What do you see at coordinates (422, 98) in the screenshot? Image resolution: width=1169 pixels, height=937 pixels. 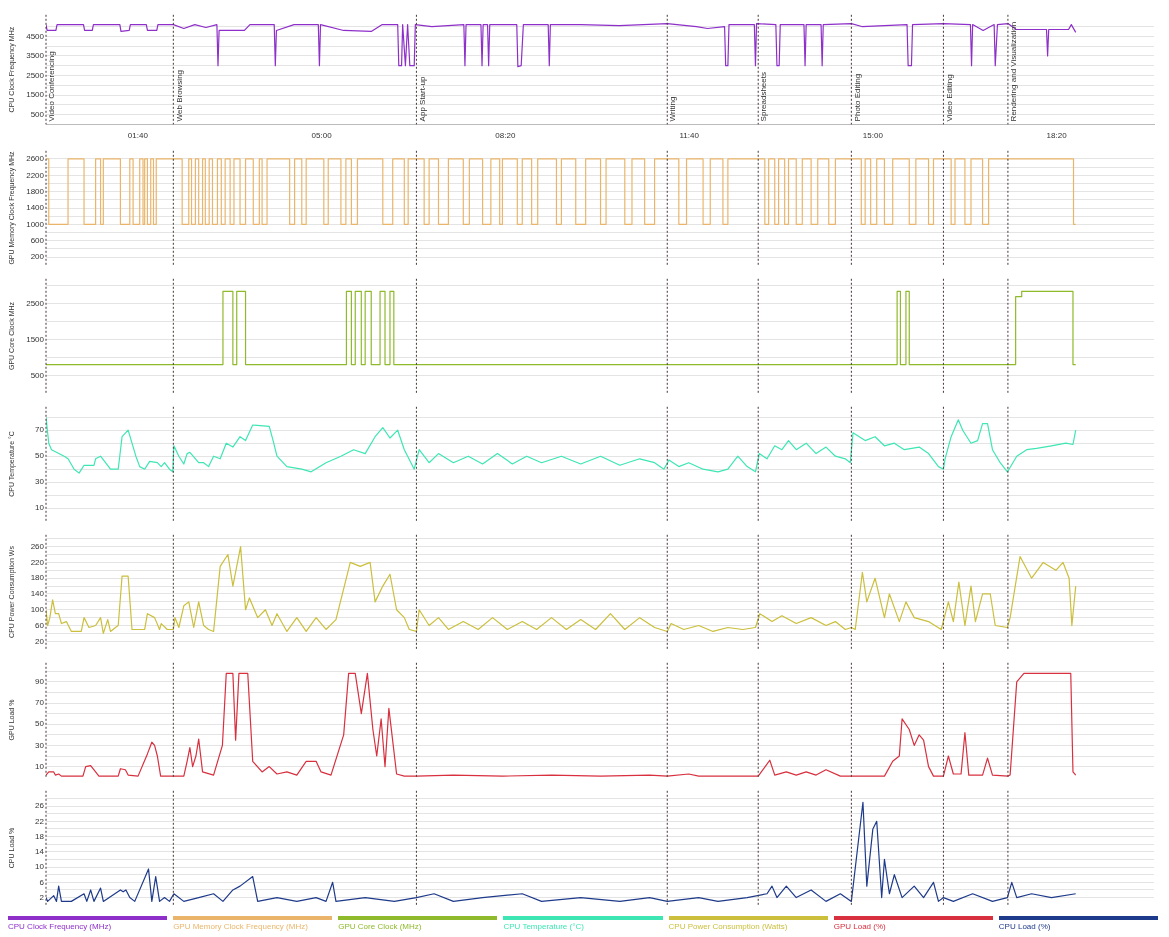 I see `ref-line-label: App Start-up` at bounding box center [422, 98].